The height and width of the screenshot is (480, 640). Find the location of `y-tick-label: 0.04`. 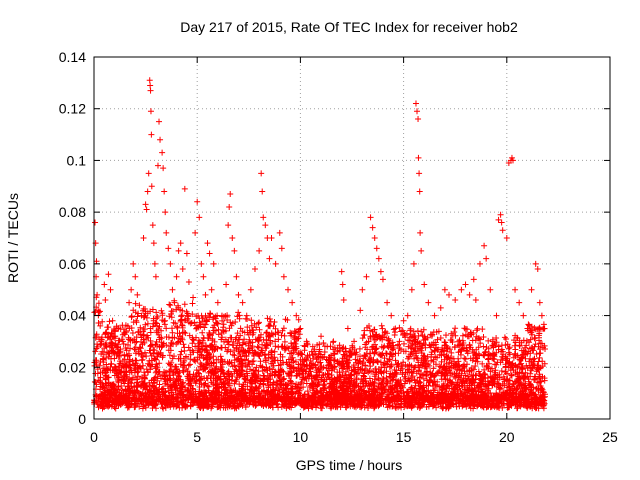

y-tick-label: 0.04 is located at coordinates (72, 316).